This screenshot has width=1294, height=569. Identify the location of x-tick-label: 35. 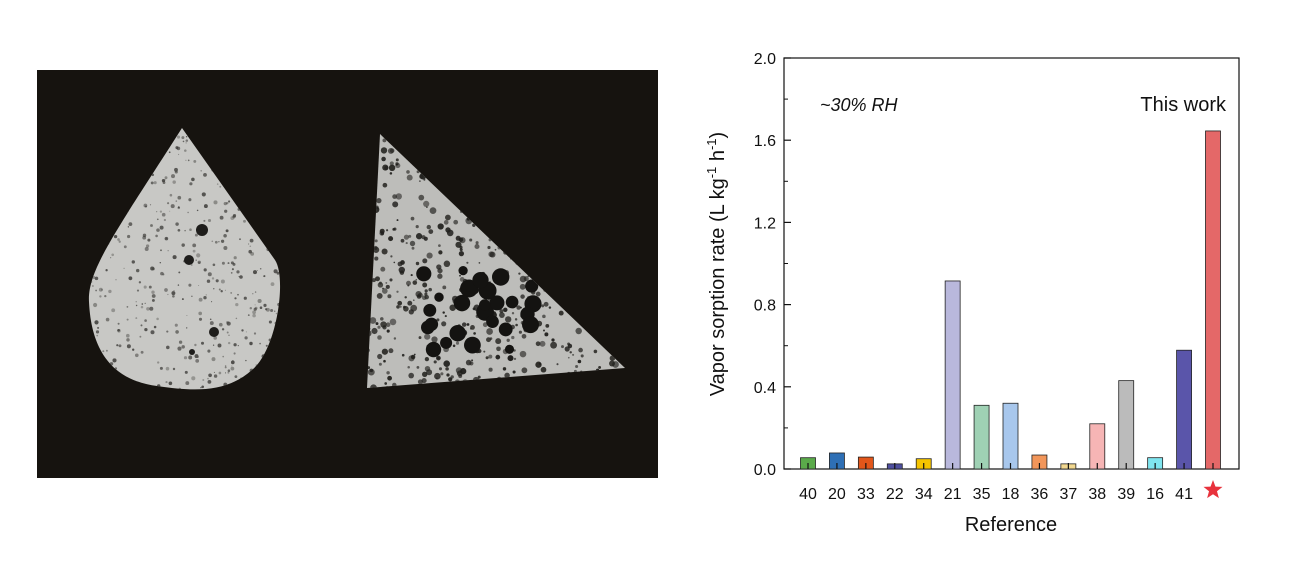
(982, 494).